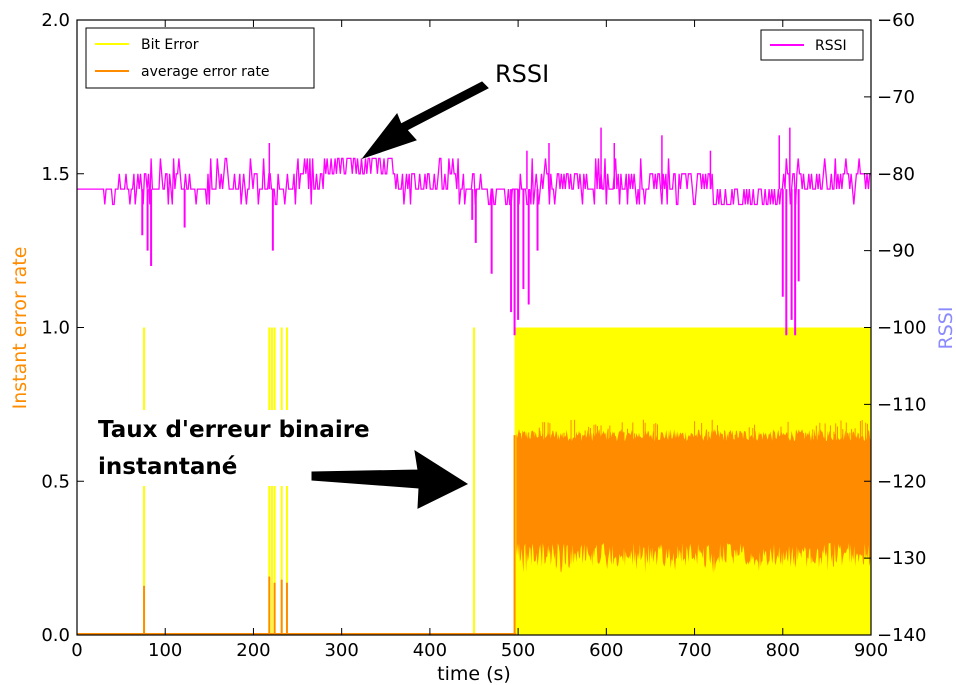 The image size is (956, 685). What do you see at coordinates (55, 174) in the screenshot?
I see `y-left-tick-label: 1.5` at bounding box center [55, 174].